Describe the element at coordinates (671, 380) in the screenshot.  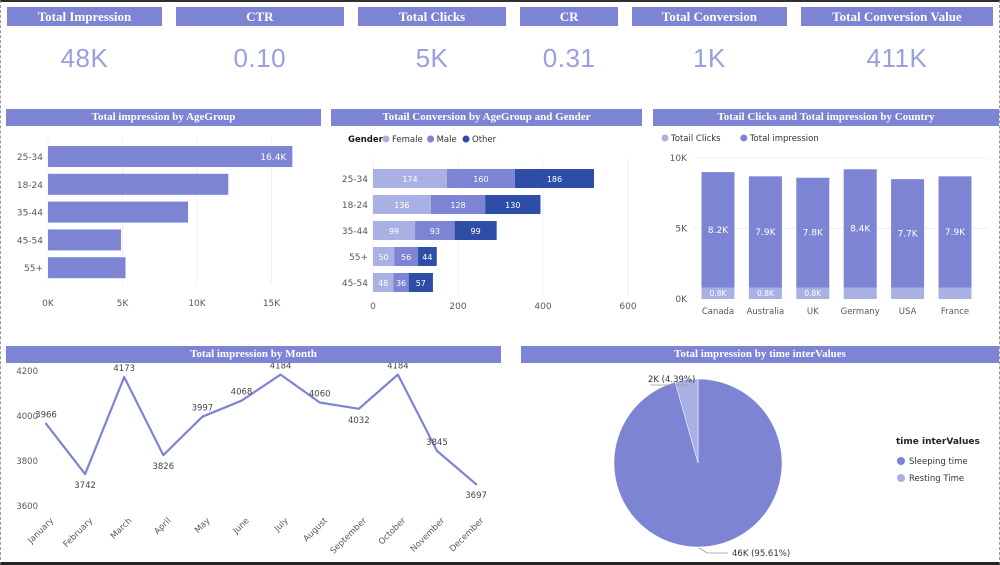
I see `svg-text: 2K (4.39%)` at that location.